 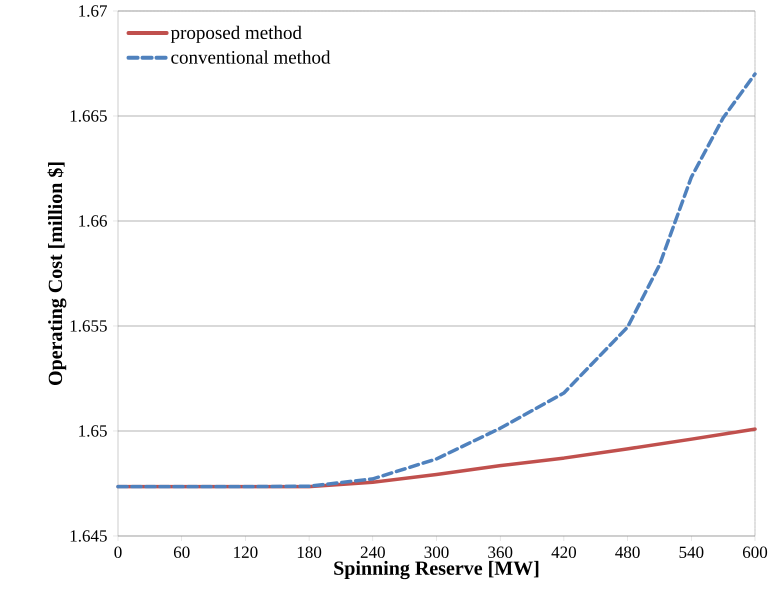 What do you see at coordinates (436, 570) in the screenshot?
I see `x-axis-title: Spinning Reserve [MW]` at bounding box center [436, 570].